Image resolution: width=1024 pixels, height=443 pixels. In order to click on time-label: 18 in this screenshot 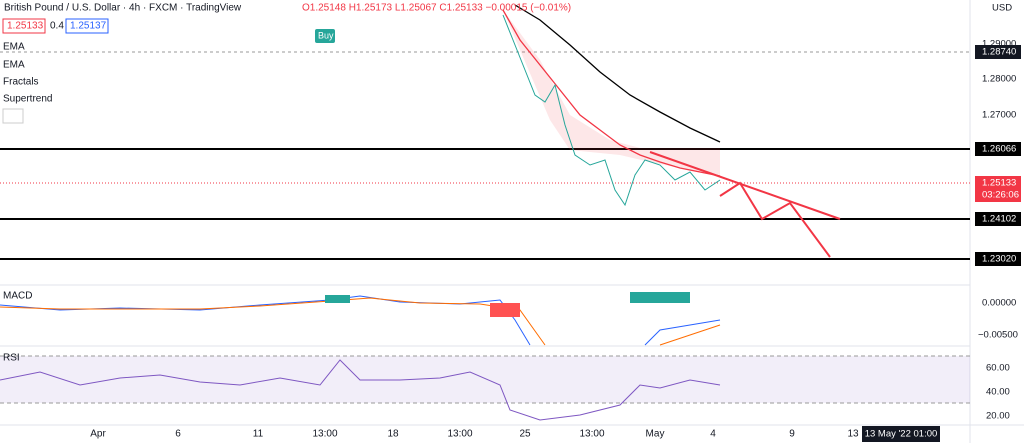, I will do `click(393, 434)`.